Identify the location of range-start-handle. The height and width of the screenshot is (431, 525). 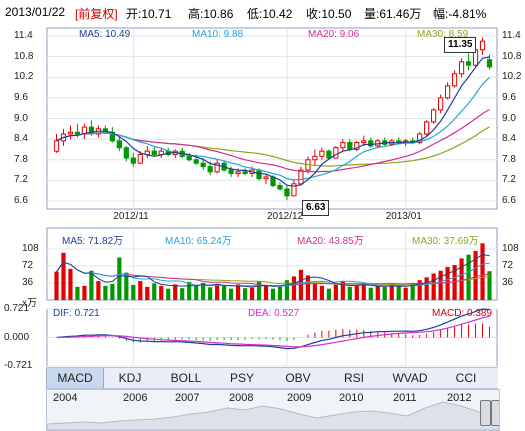
(485, 413).